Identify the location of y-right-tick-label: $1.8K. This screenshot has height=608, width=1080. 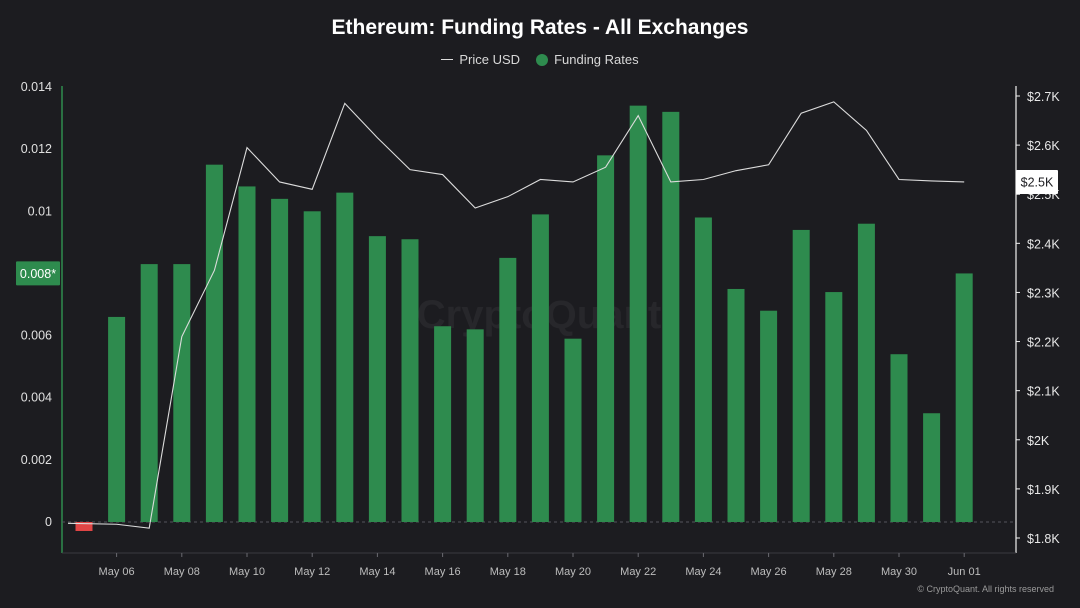
(1043, 539).